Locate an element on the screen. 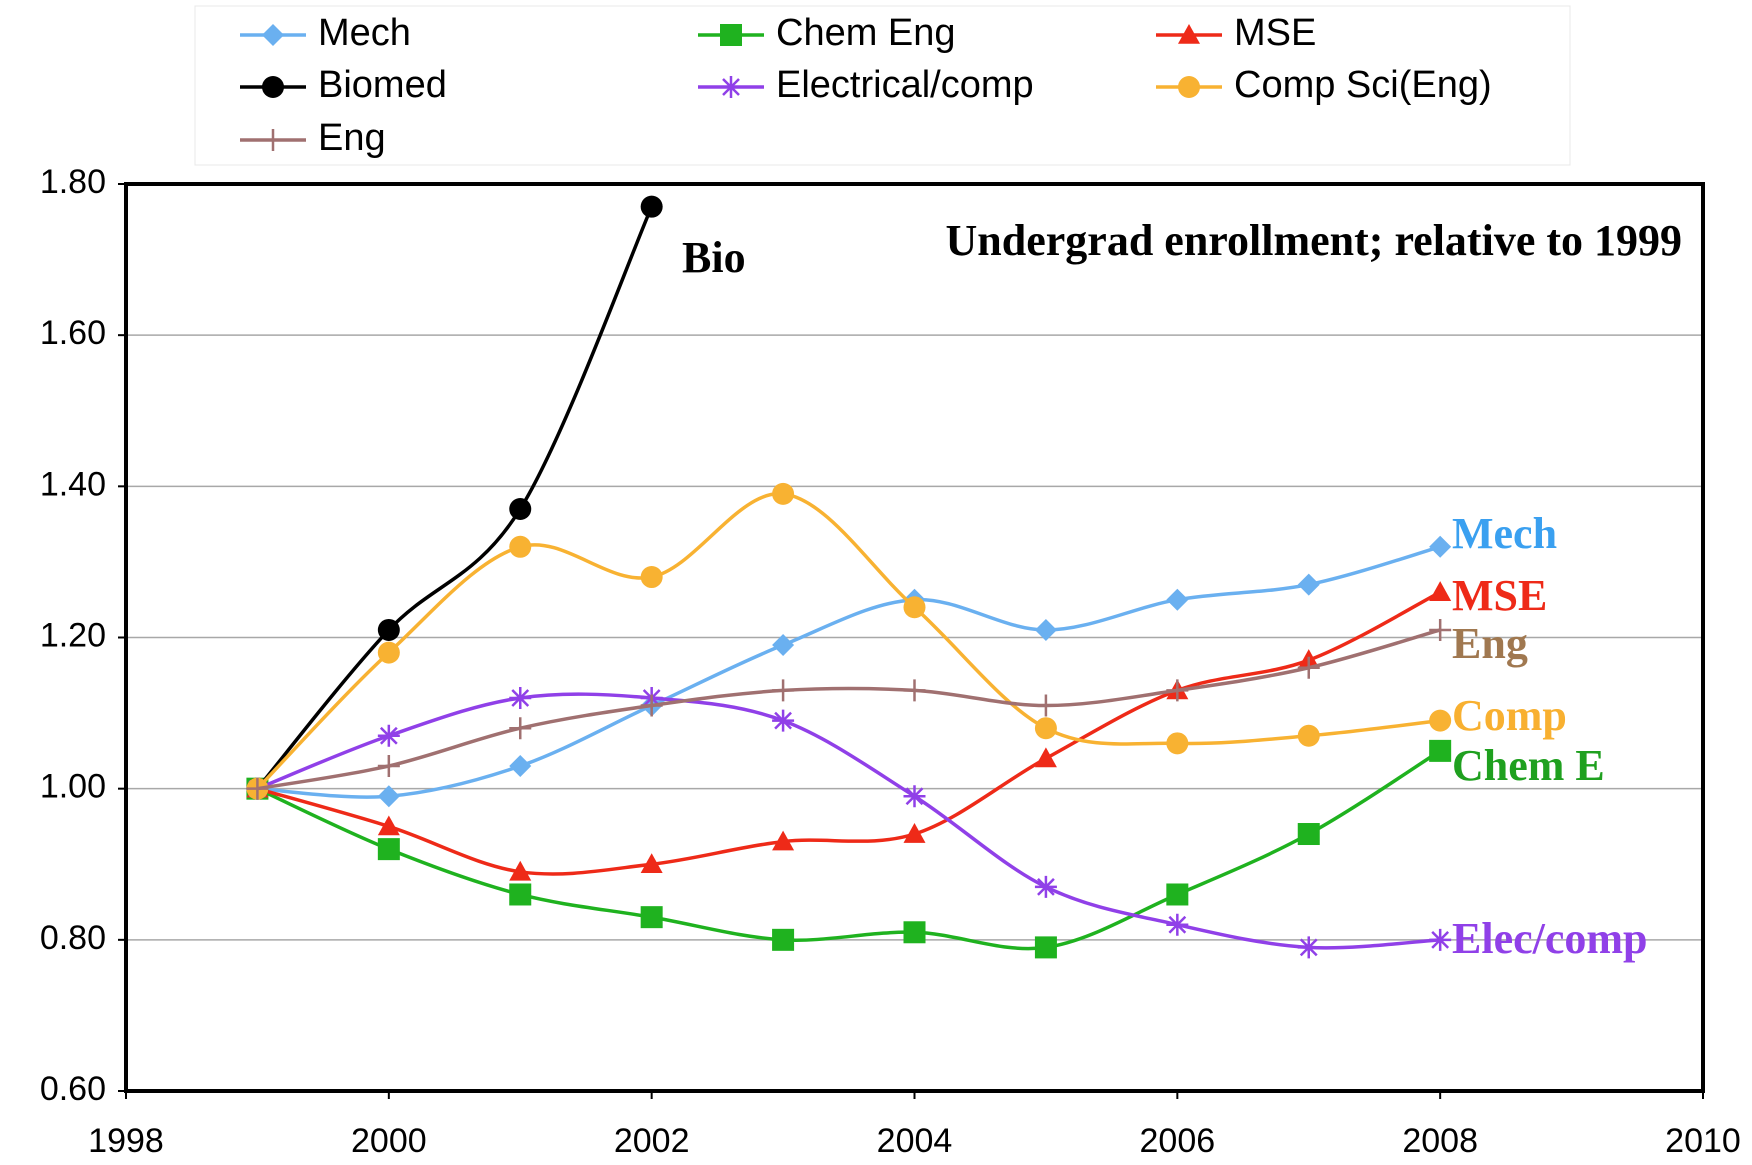 Image resolution: width=1752 pixels, height=1165 pixels. annotation: Undergrad enrollment; relative to 1999 is located at coordinates (1314, 240).